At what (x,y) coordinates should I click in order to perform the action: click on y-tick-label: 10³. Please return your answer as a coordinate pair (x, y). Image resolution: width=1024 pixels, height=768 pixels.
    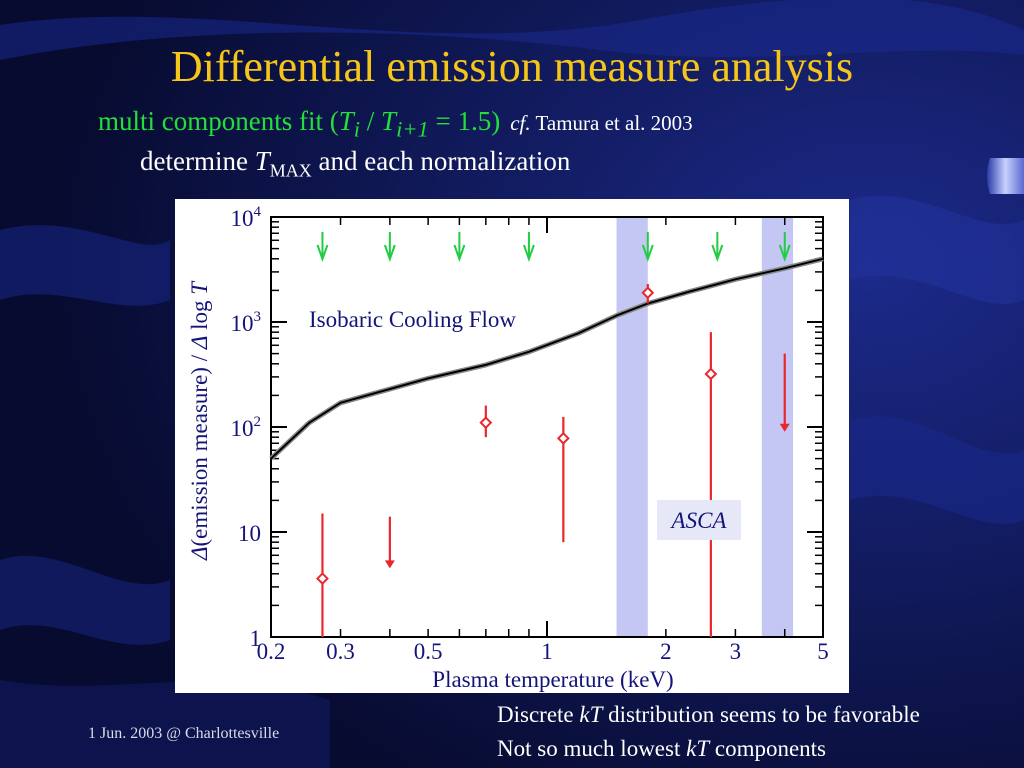
    Looking at the image, I should click on (246, 322).